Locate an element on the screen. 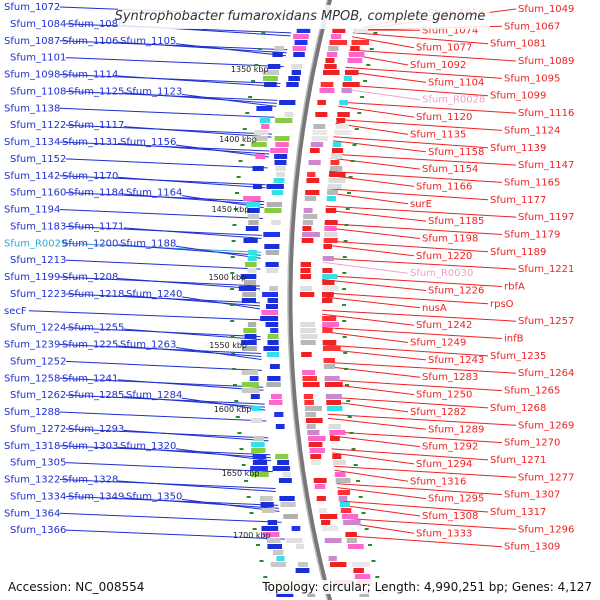  gene-label-left: Sfum_1138 is located at coordinates (32, 108).